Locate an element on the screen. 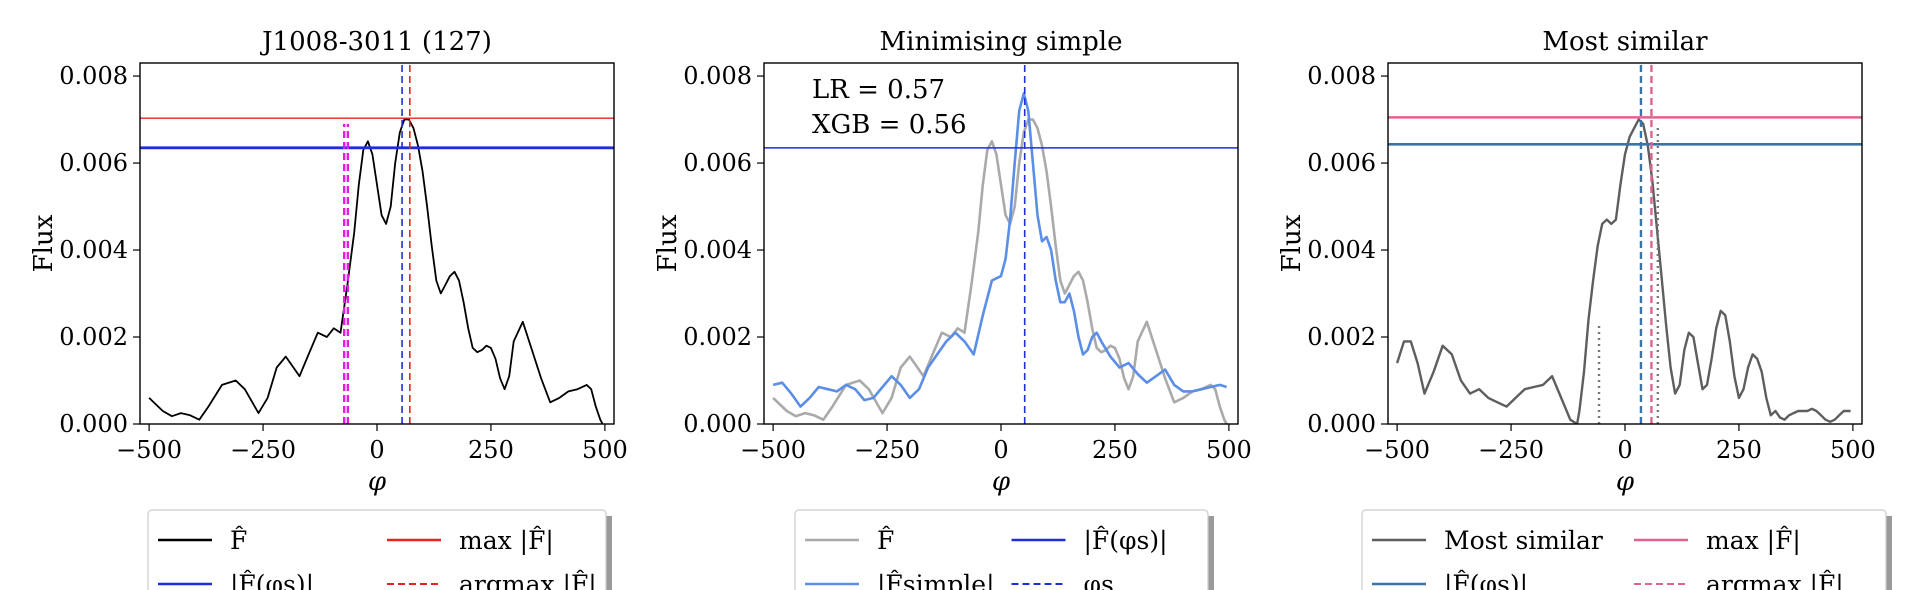 This screenshot has height=590, width=1912. chart-title: J1008-3011 (127) is located at coordinates (375, 42).